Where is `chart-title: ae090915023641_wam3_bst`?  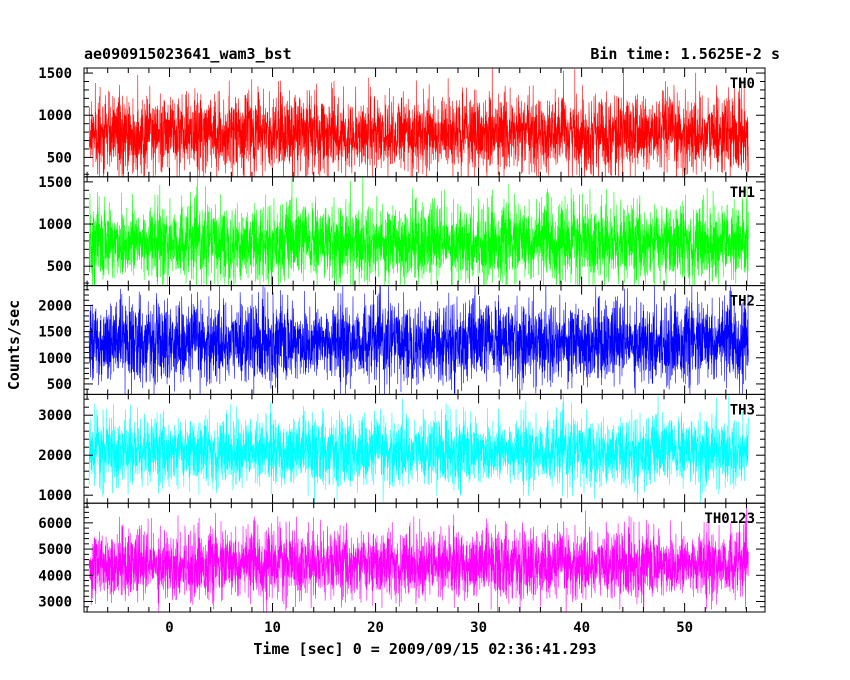 chart-title: ae090915023641_wam3_bst is located at coordinates (188, 54).